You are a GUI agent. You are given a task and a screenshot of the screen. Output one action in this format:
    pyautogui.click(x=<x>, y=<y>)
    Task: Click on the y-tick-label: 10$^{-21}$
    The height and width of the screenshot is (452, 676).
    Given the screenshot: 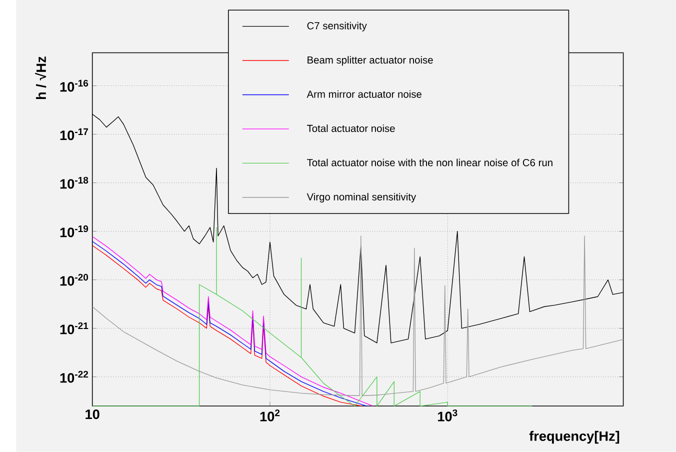 What is the action you would take?
    pyautogui.click(x=74, y=328)
    